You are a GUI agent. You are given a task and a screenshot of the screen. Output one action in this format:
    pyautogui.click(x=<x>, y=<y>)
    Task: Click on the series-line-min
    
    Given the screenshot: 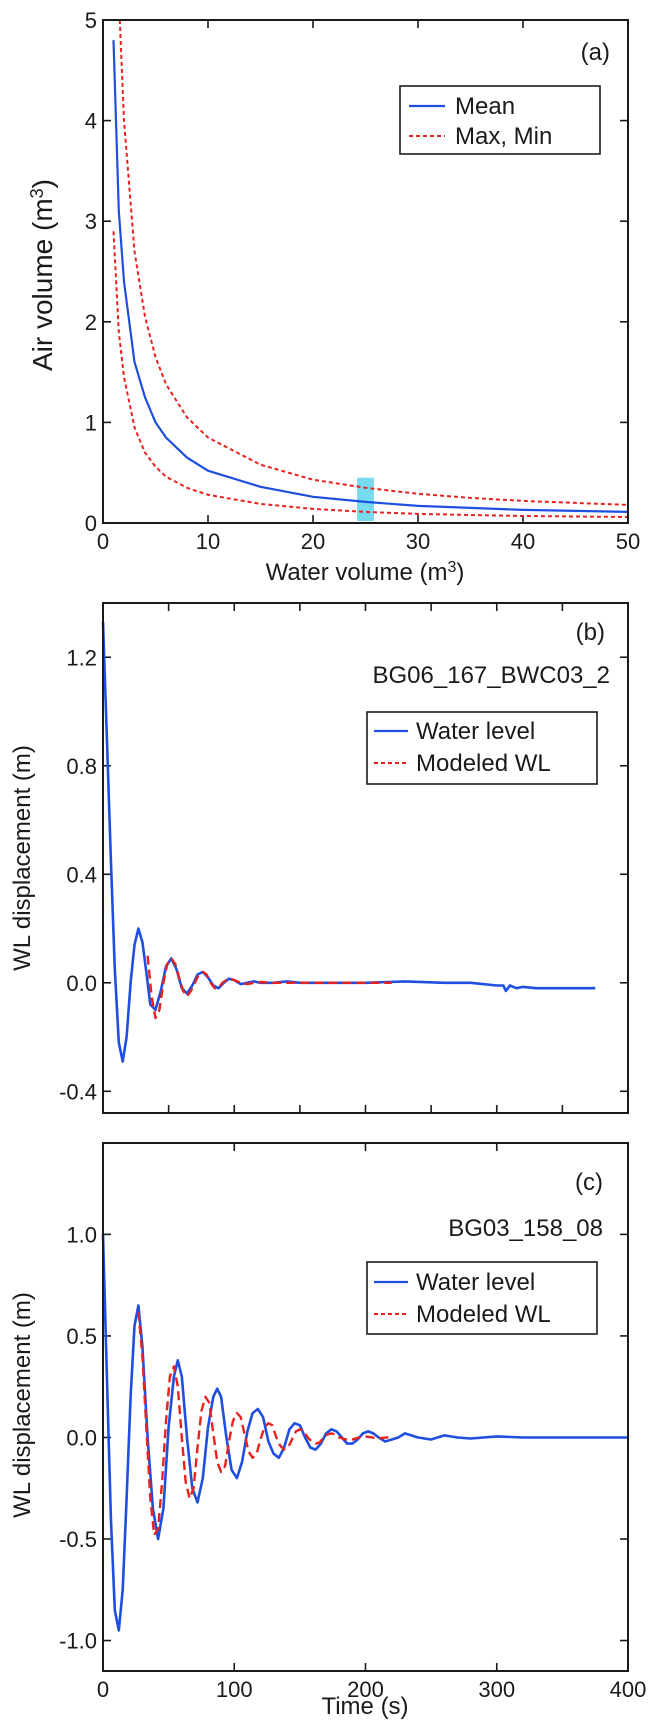 What is the action you would take?
    pyautogui.click(x=370, y=374)
    